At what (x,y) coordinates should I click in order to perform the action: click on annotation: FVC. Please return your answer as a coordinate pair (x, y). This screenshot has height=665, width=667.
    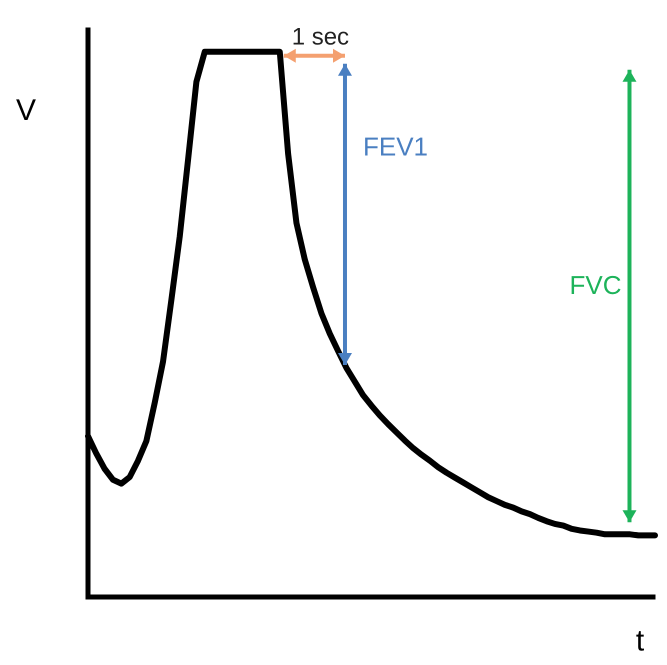
    Looking at the image, I should click on (595, 285).